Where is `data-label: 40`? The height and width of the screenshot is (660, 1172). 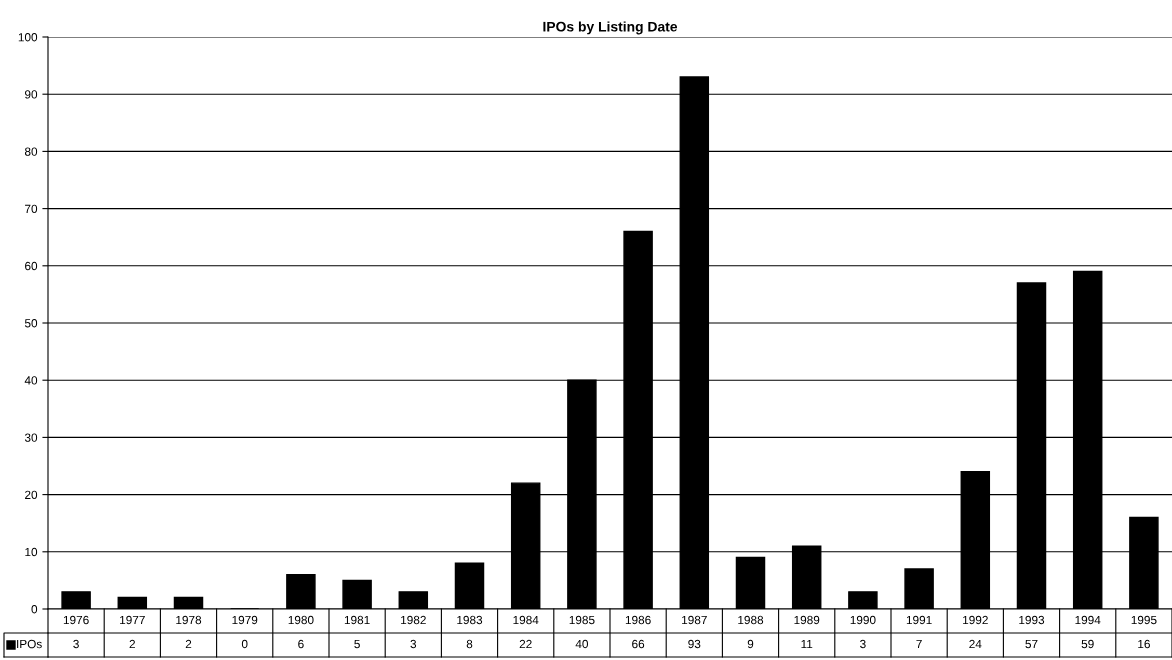 data-label: 40 is located at coordinates (581, 644).